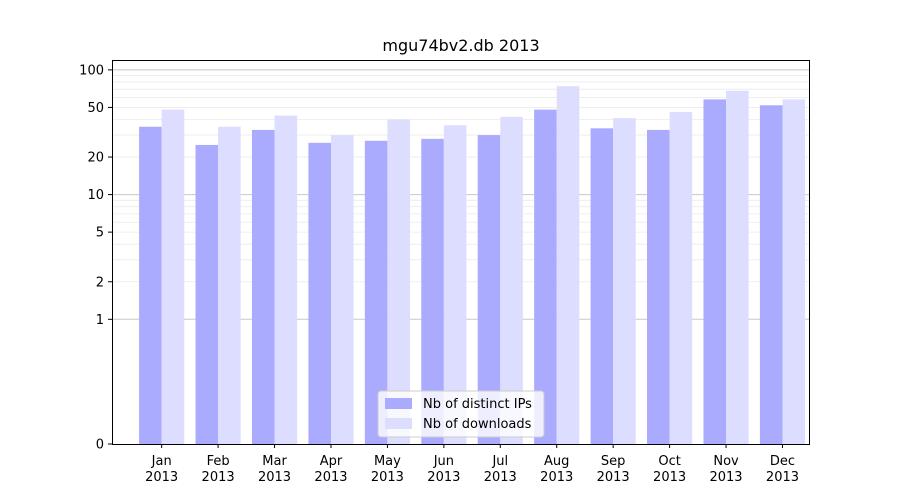  I want to click on x-tick-label-month: Feb, so click(218, 461).